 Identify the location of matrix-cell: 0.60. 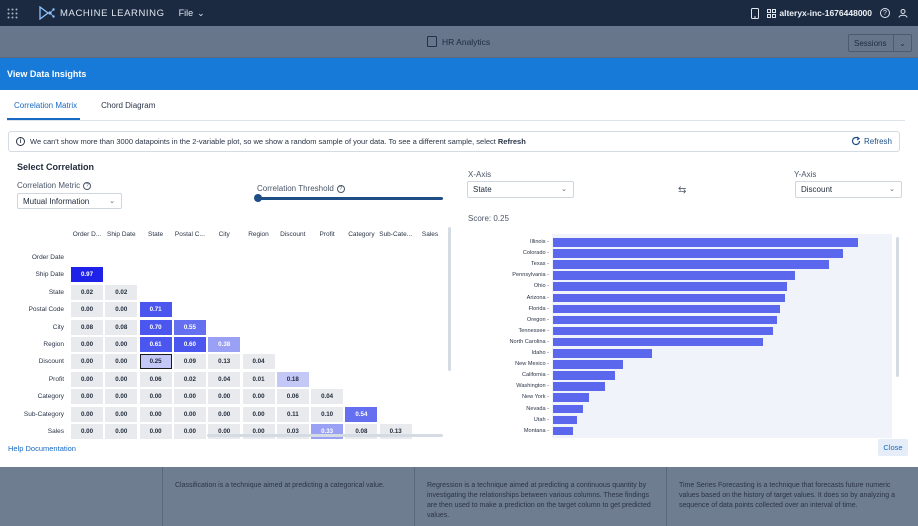
(189, 344).